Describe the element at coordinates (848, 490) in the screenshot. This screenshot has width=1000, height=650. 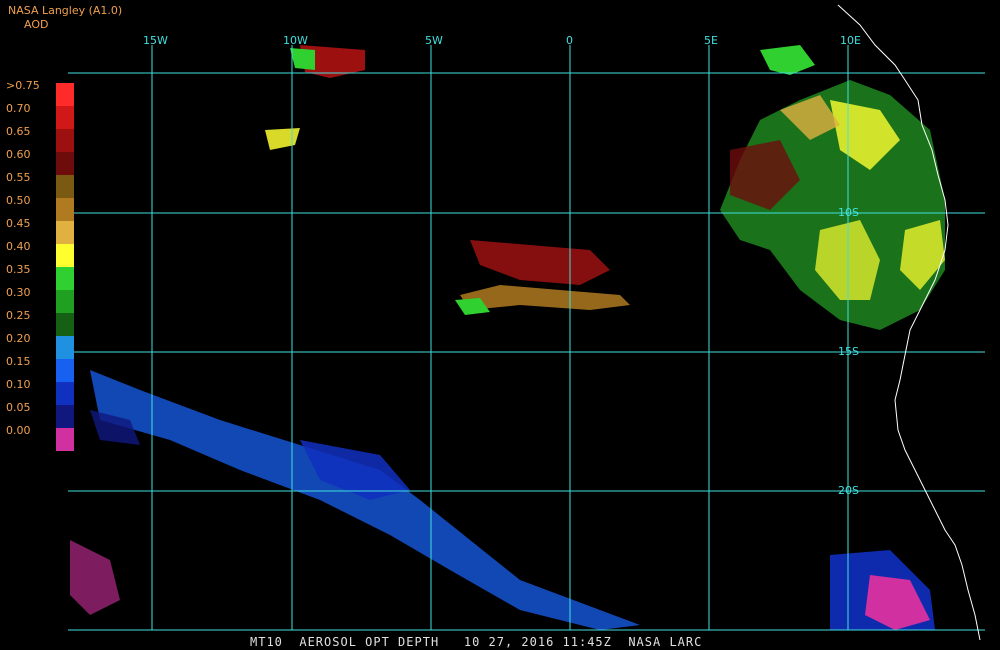
I see `lat-label-20s: 20S` at that location.